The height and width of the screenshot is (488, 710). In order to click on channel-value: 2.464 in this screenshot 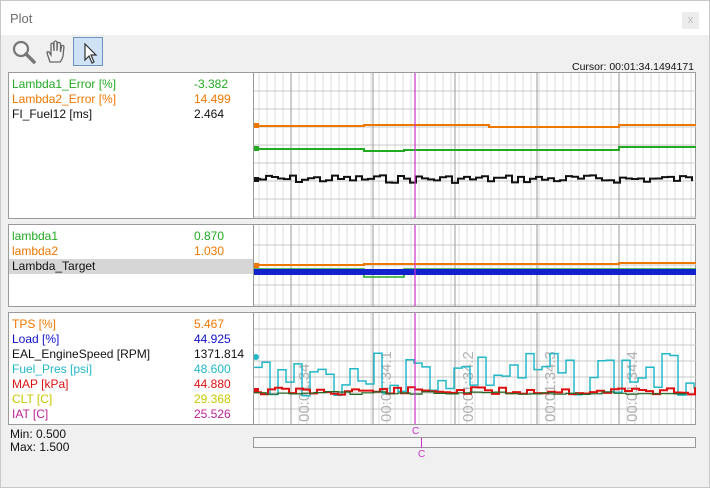, I will do `click(209, 114)`.